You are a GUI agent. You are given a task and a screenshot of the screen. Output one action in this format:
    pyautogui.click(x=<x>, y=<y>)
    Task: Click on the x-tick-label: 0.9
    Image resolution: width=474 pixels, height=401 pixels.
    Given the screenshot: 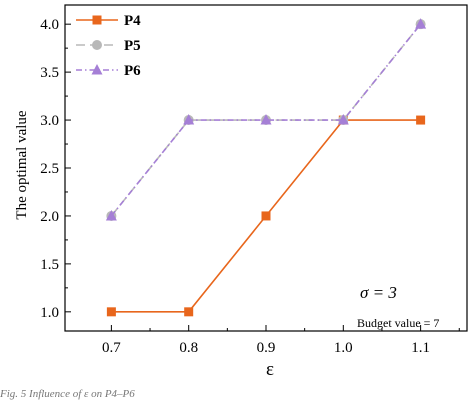 What is the action you would take?
    pyautogui.click(x=266, y=348)
    